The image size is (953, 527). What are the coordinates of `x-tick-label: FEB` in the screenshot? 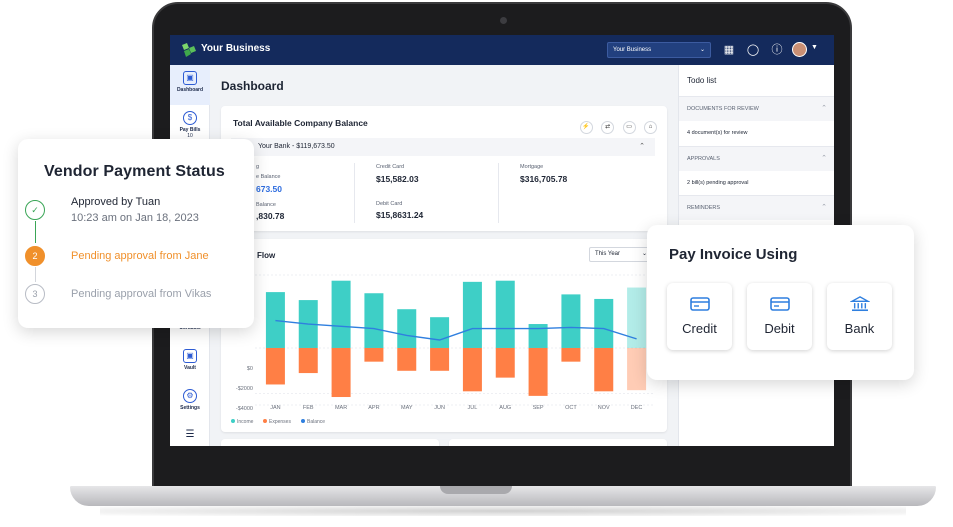 It's located at (308, 408).